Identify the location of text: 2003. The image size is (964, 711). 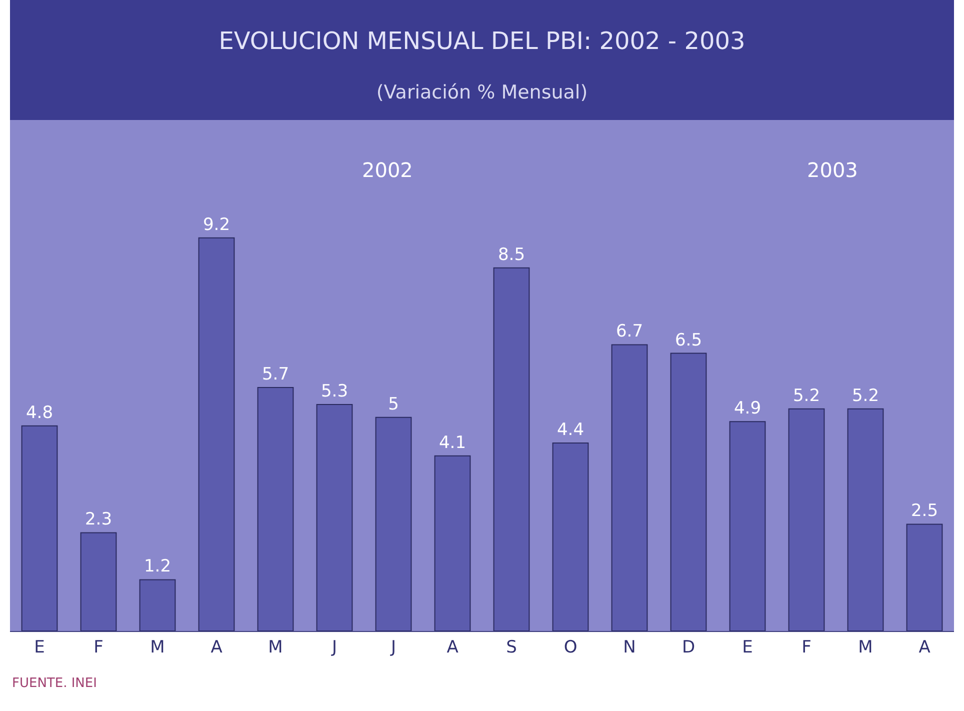
(832, 170).